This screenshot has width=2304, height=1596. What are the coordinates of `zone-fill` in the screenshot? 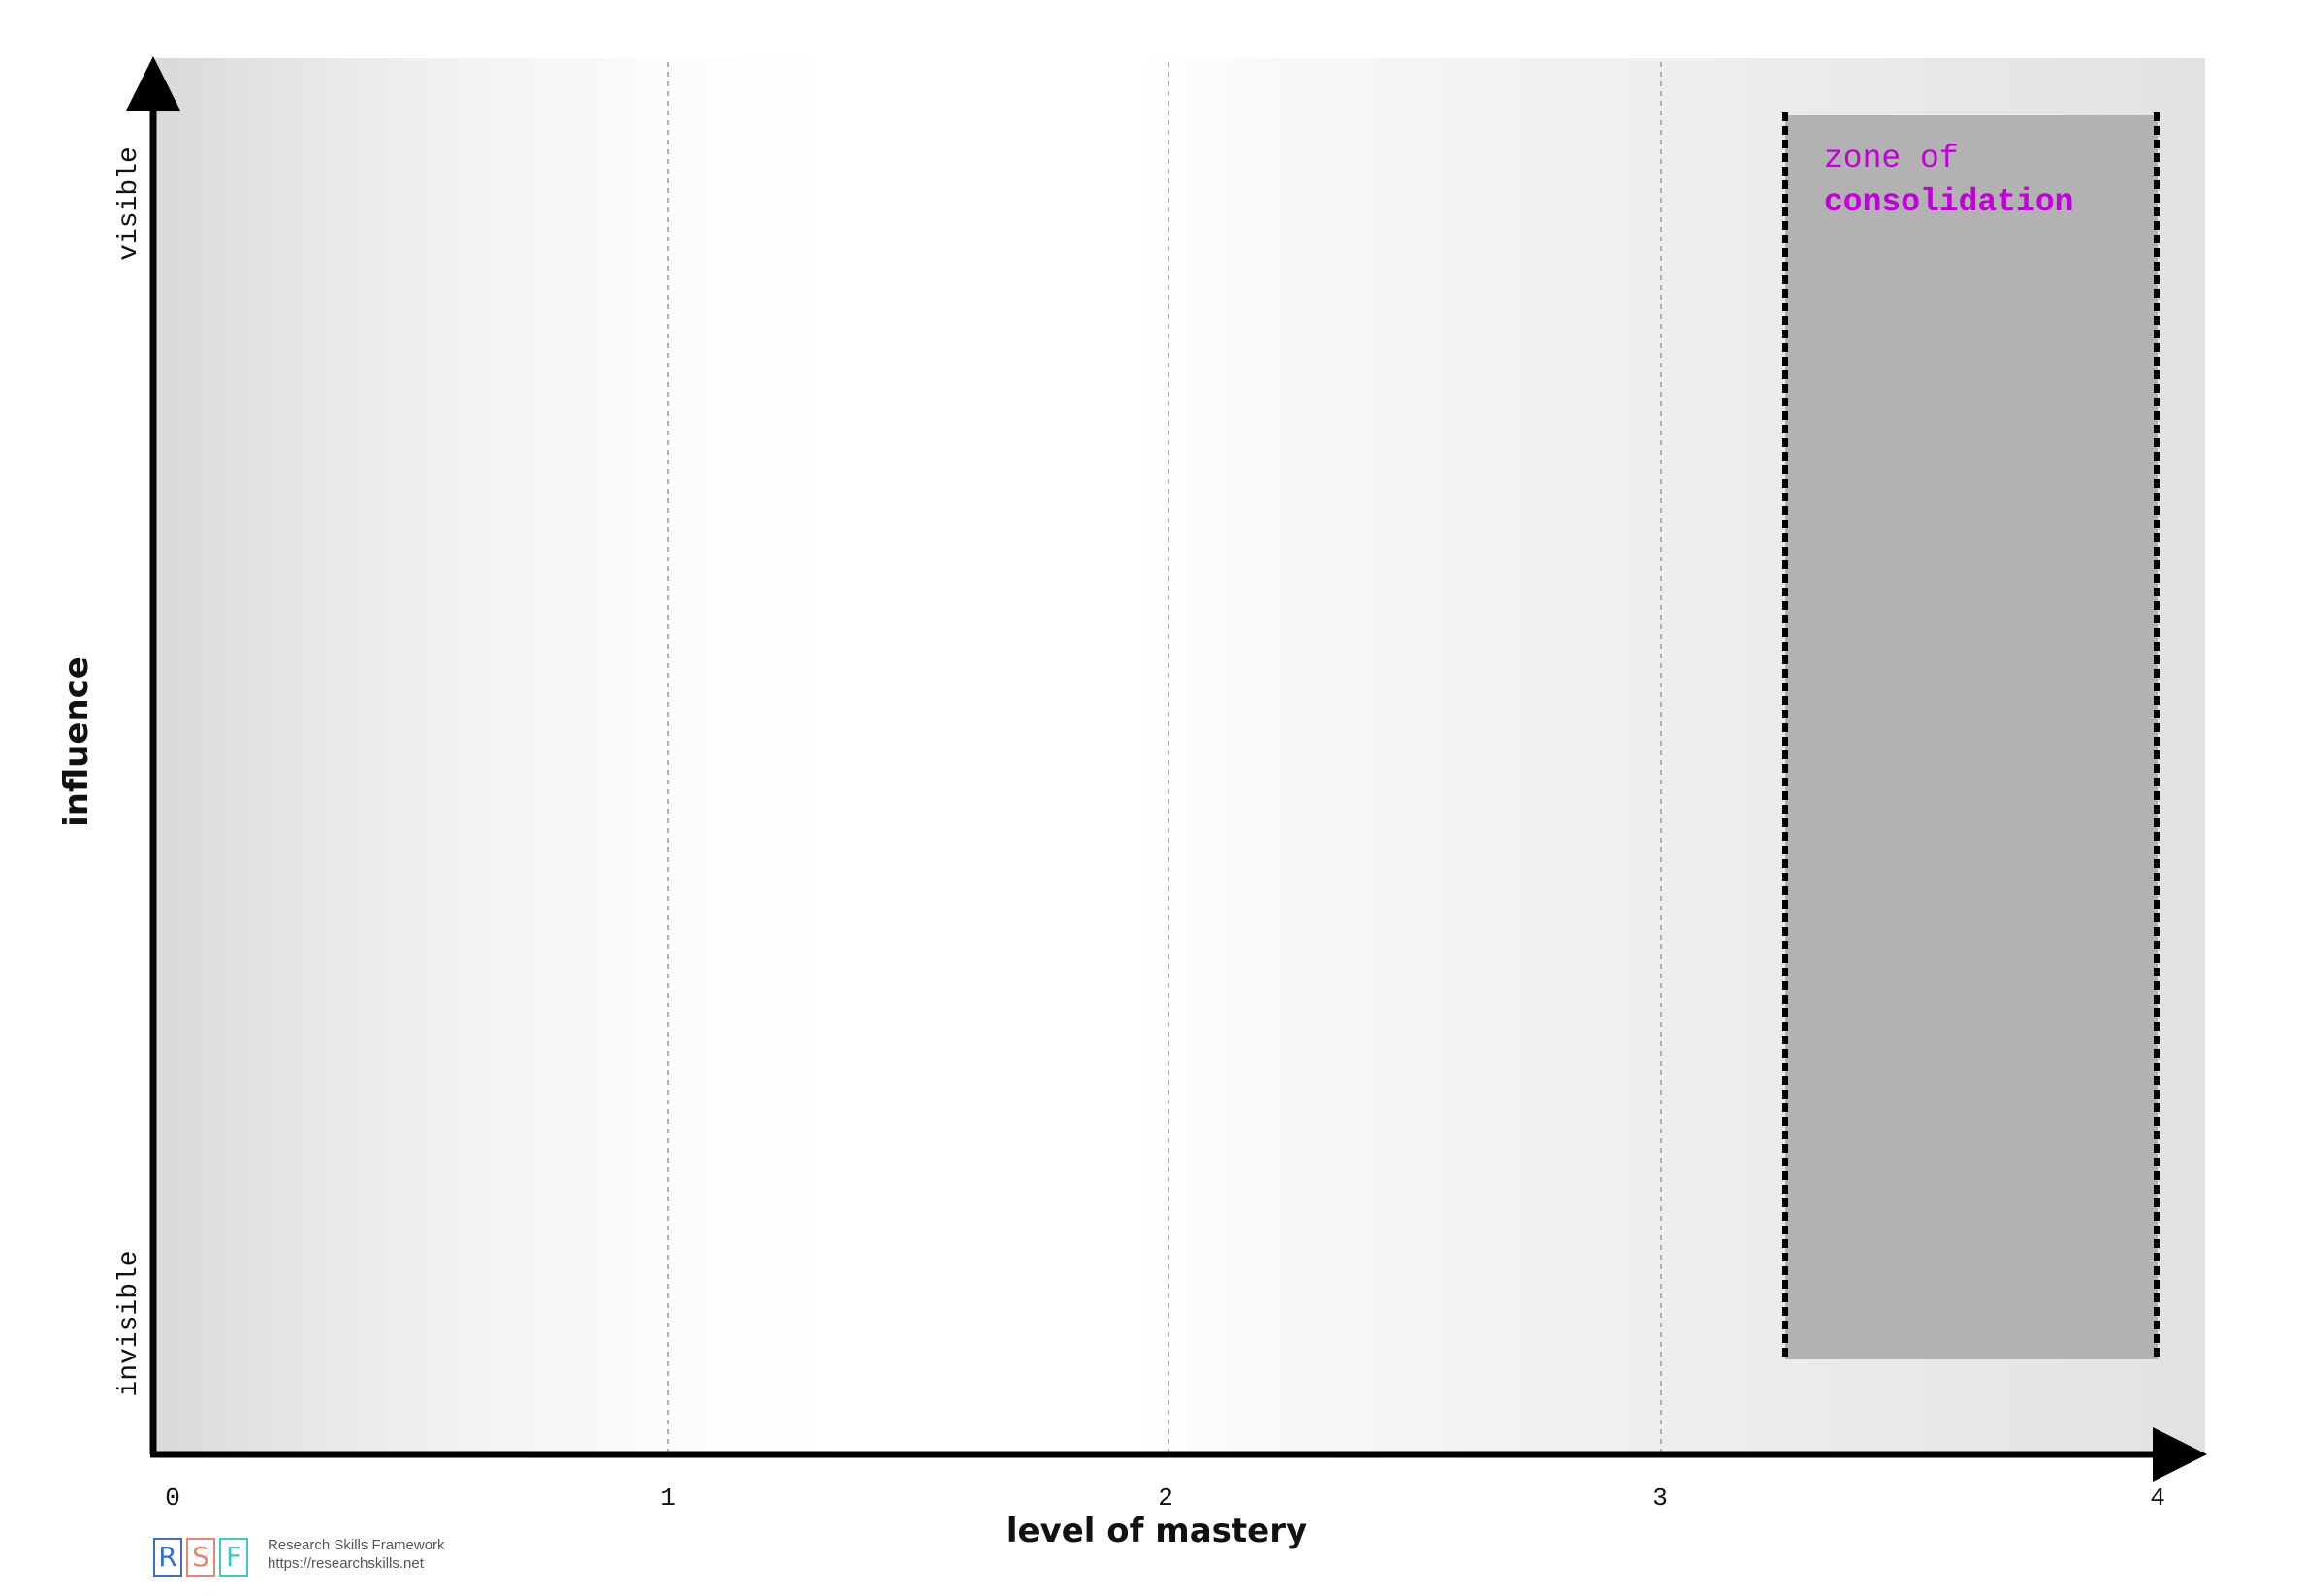 It's located at (1971, 737).